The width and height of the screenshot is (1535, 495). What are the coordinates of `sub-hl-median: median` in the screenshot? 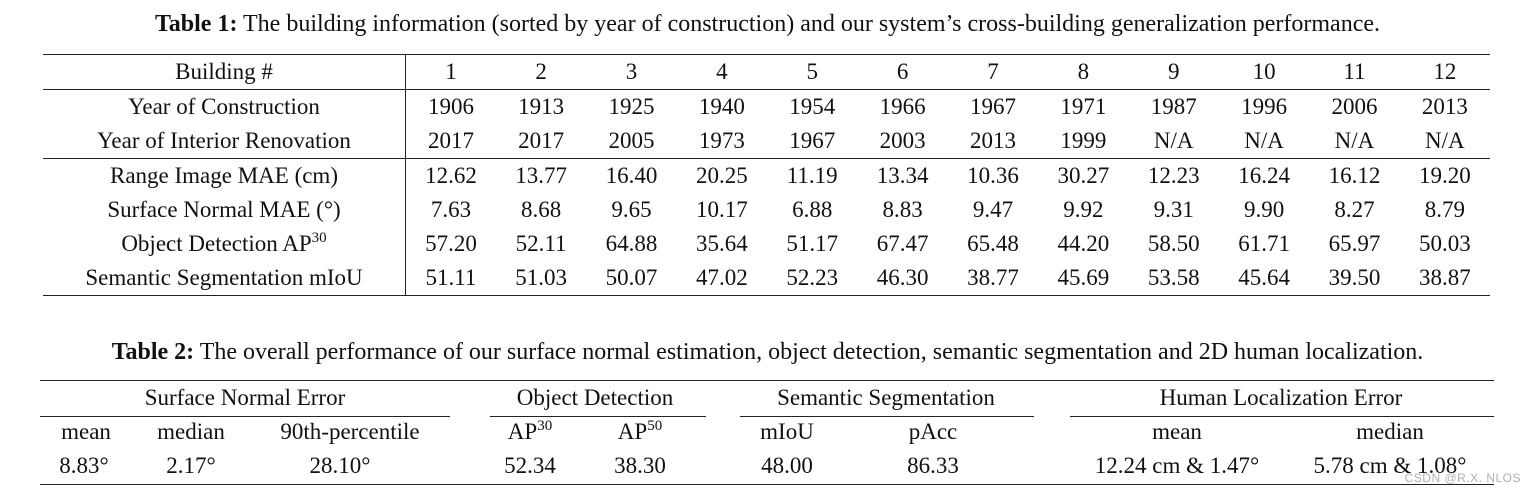 It's located at (1390, 431).